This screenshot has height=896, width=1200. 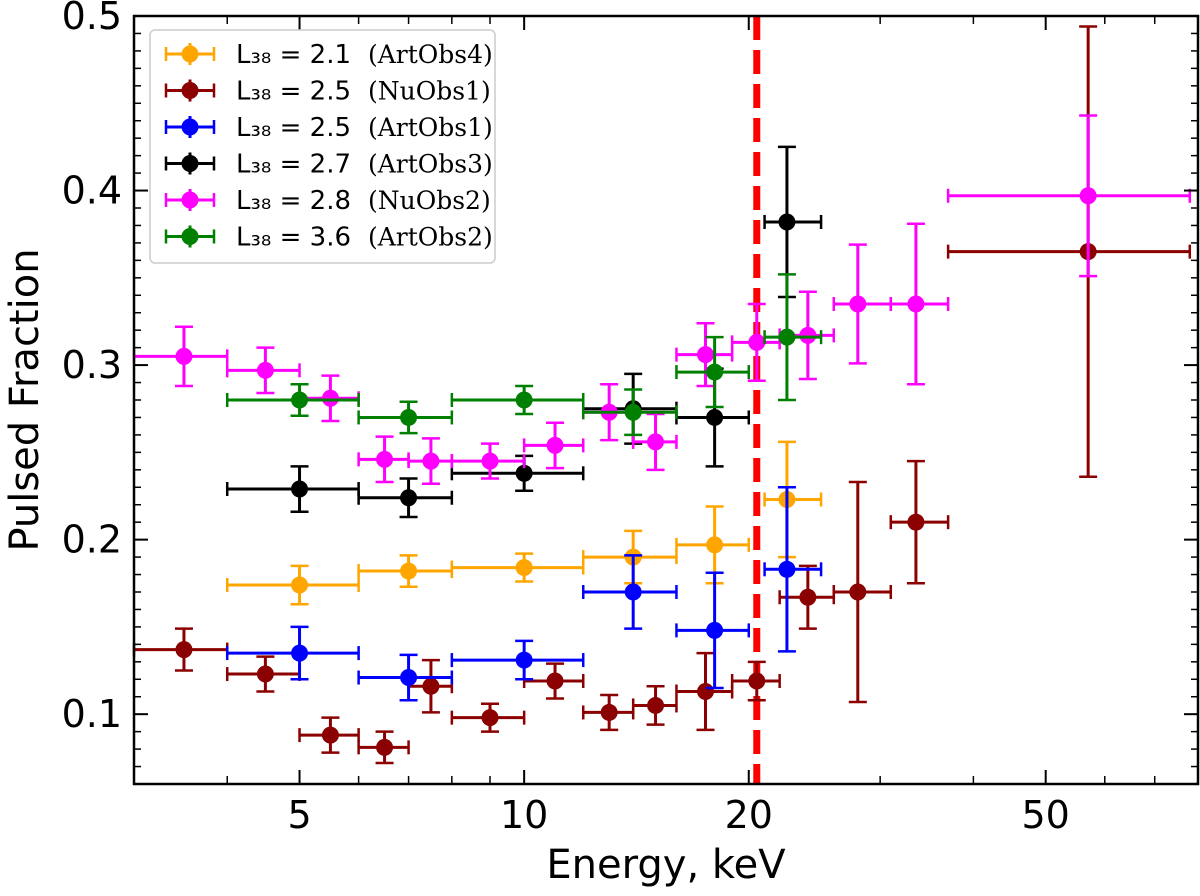 I want to click on x-axis-label: Energy, keV, so click(x=666, y=865).